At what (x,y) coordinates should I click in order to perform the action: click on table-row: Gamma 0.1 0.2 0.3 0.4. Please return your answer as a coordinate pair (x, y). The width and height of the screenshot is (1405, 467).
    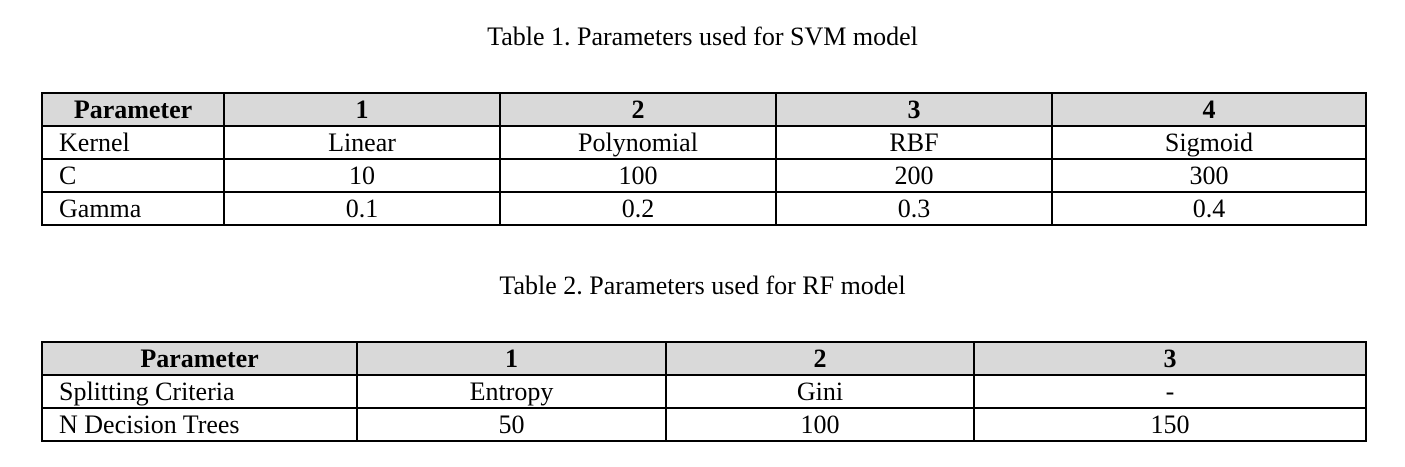
    Looking at the image, I should click on (704, 208).